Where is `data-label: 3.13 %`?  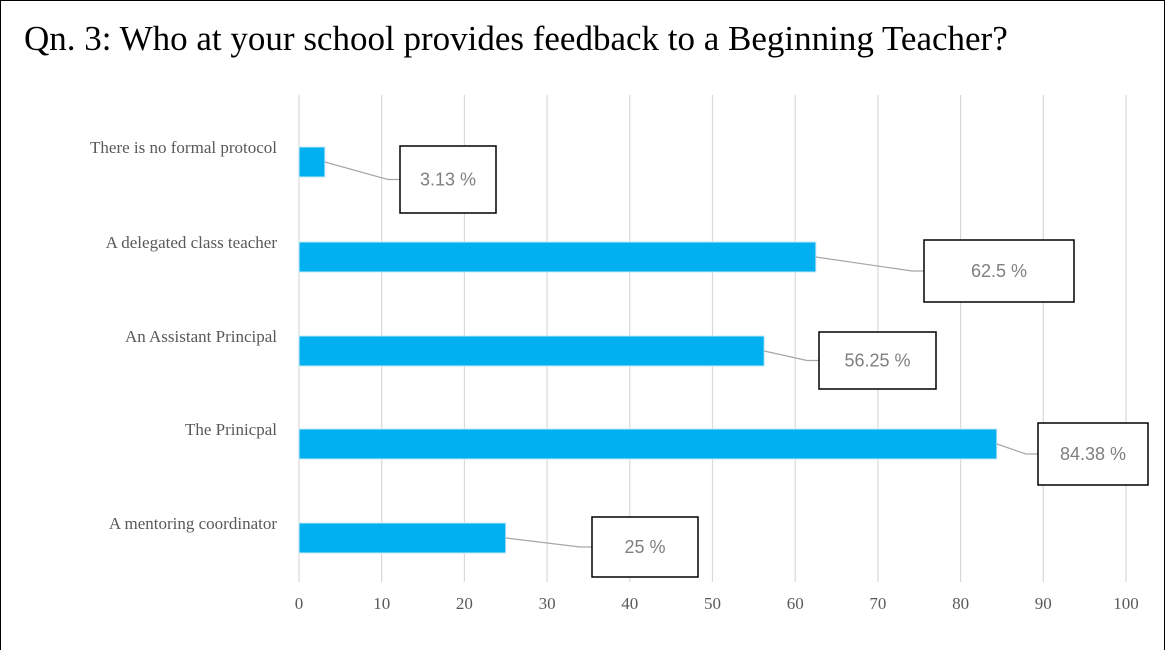 data-label: 3.13 % is located at coordinates (448, 180).